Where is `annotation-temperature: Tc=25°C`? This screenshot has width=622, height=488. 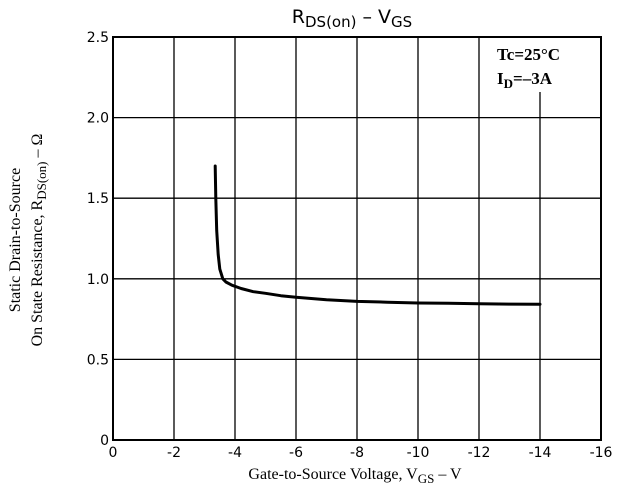
annotation-temperature: Tc=25°C is located at coordinates (528, 54).